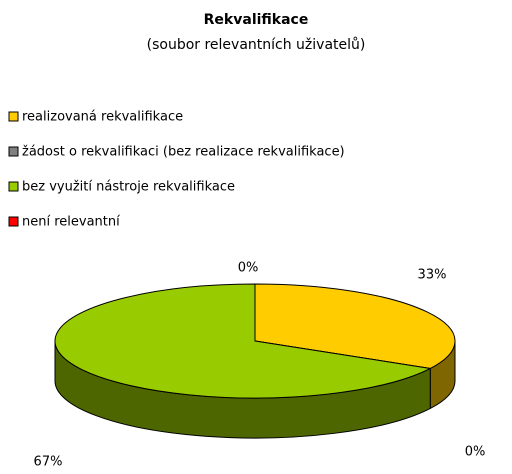  What do you see at coordinates (256, 20) in the screenshot?
I see `chart-title: Rekvalifikace` at bounding box center [256, 20].